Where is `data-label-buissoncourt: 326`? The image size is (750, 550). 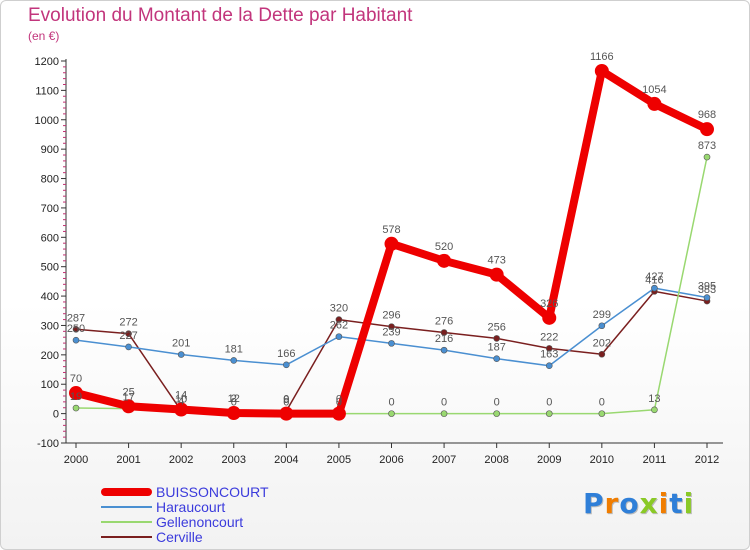 data-label-buissoncourt: 326 is located at coordinates (549, 304).